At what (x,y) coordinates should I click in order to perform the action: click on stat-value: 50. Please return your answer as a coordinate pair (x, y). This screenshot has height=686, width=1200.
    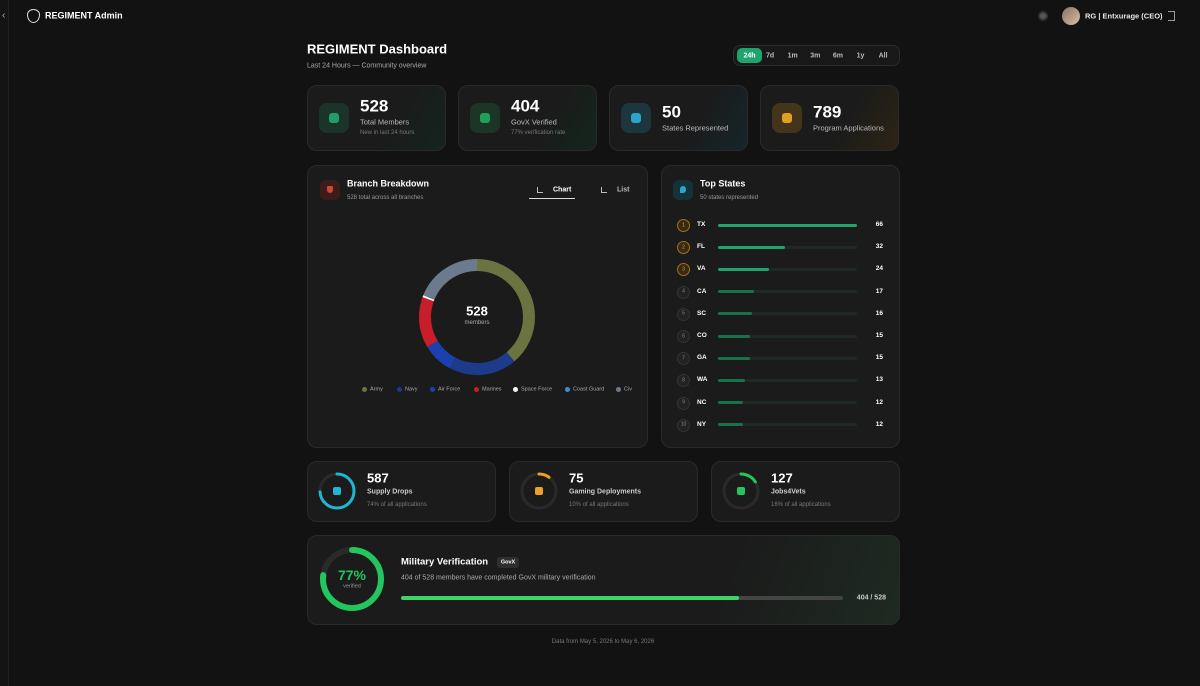
    Looking at the image, I should click on (671, 112).